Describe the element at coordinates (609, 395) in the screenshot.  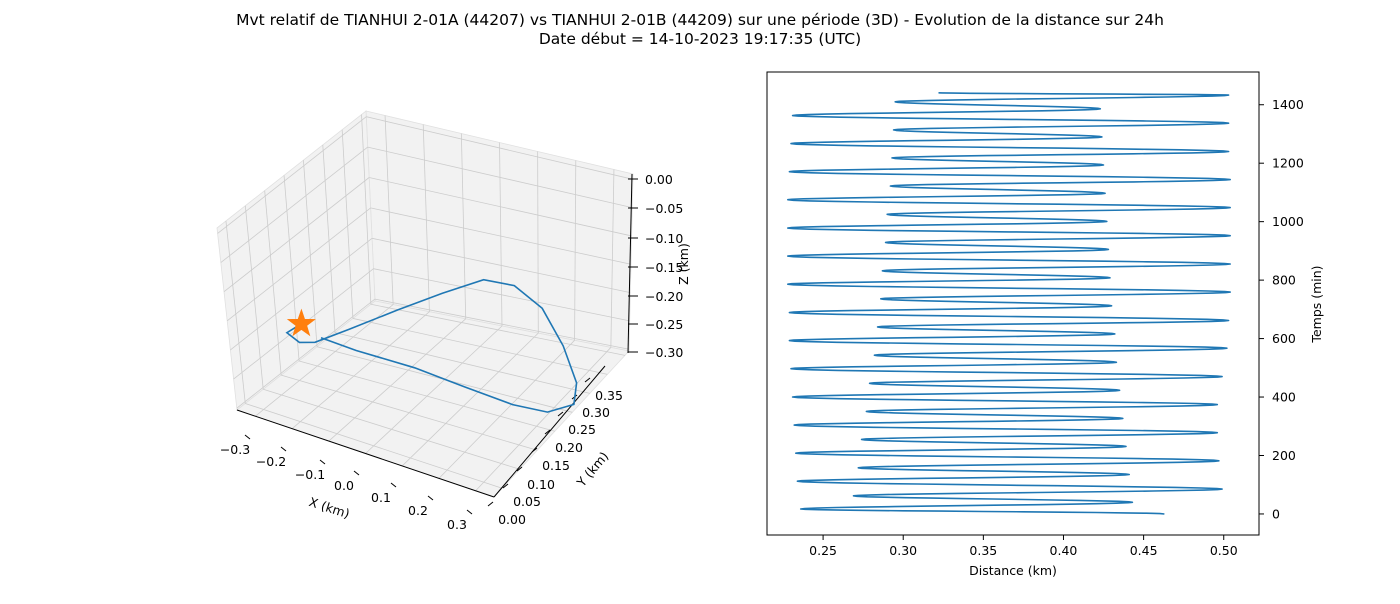
I see `y-tick-label-3d: 0.35` at that location.